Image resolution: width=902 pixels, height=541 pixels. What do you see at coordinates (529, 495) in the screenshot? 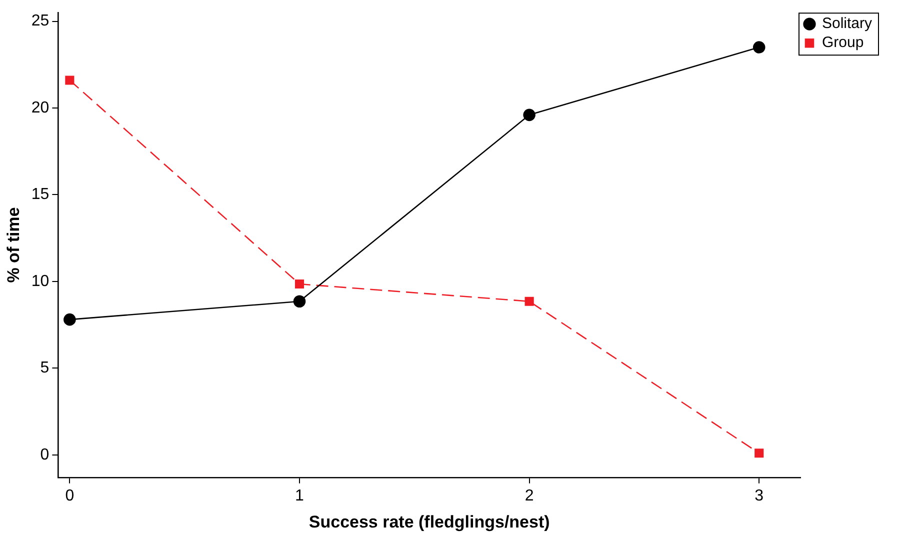
I see `x-tick-label: 2` at bounding box center [529, 495].